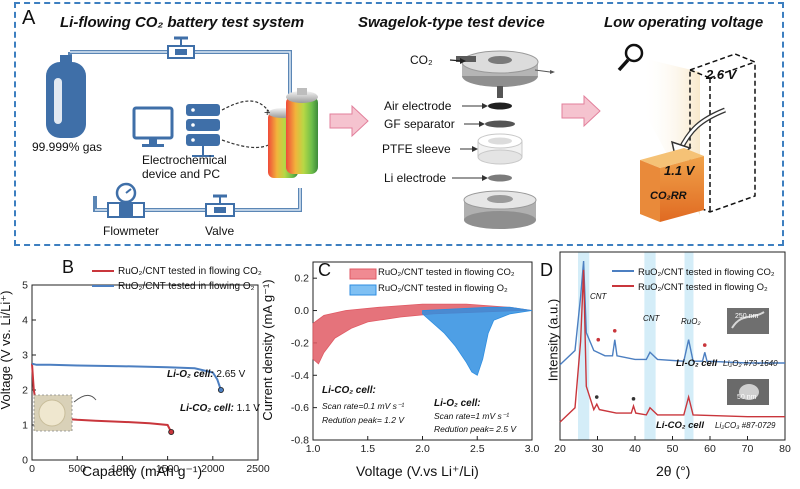  What do you see at coordinates (598, 449) in the screenshot?
I see `x-tick-label: 30` at bounding box center [598, 449].